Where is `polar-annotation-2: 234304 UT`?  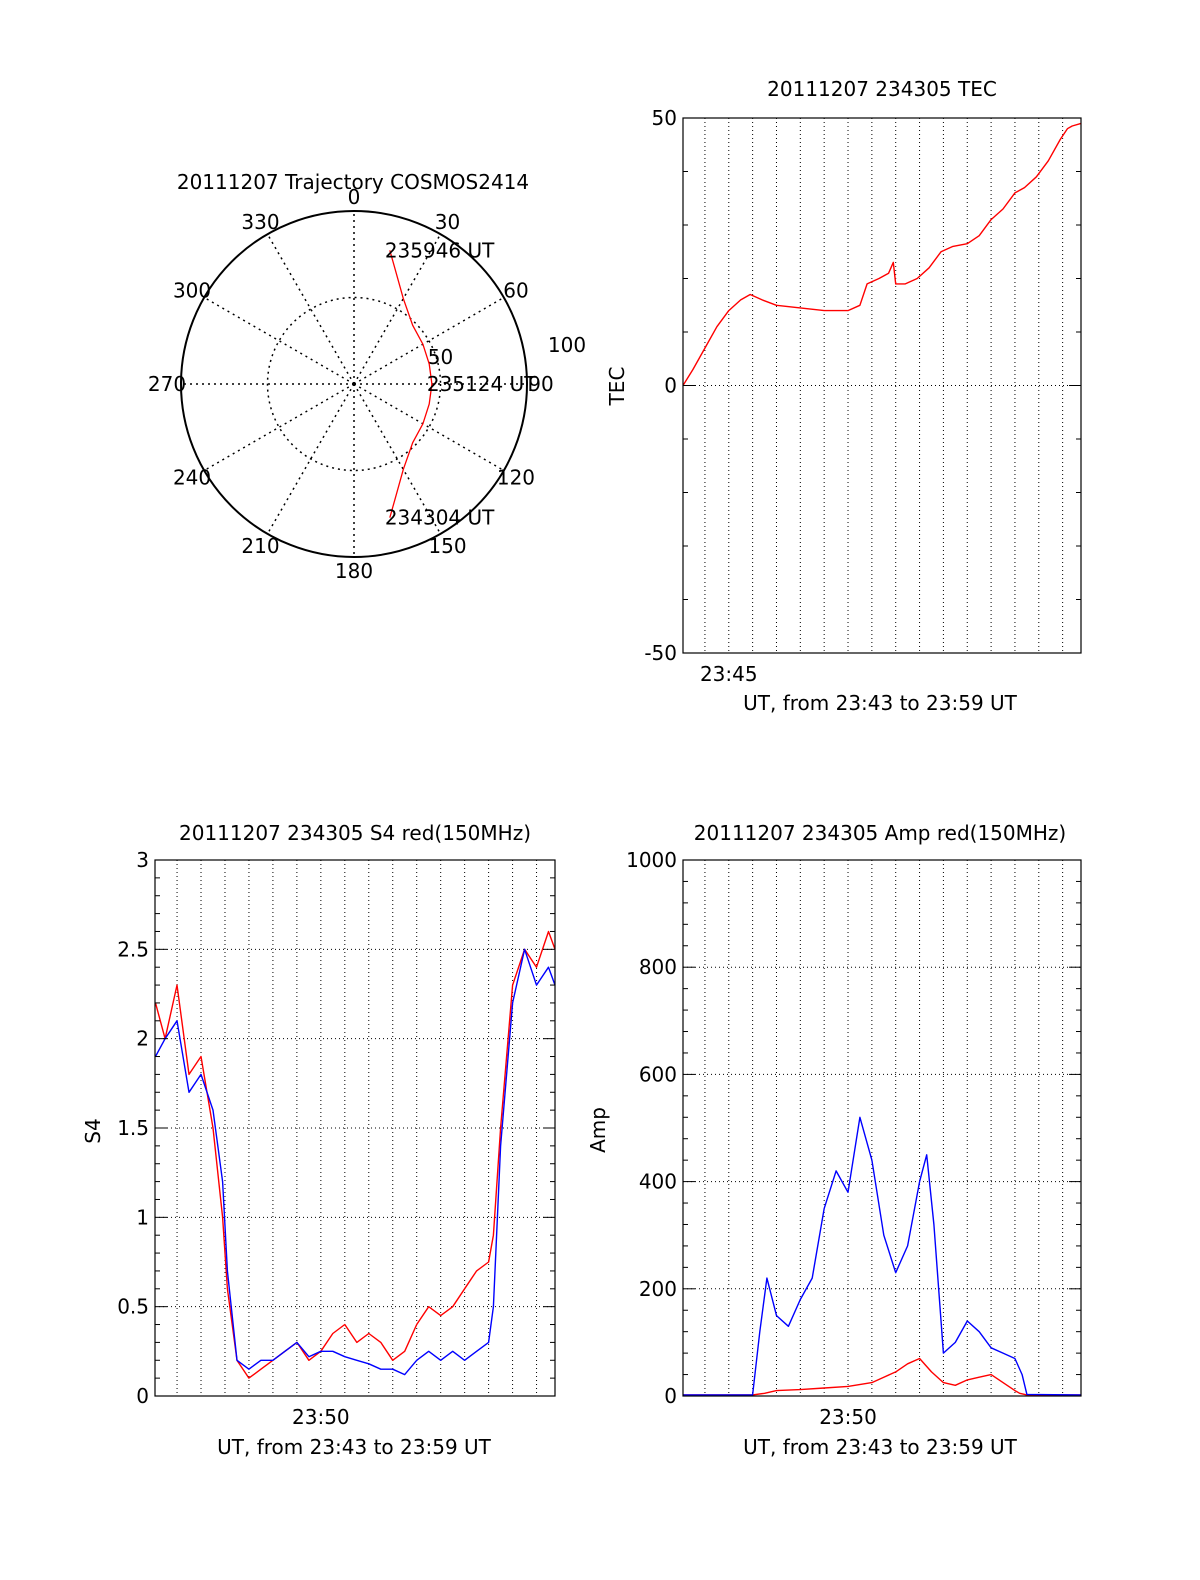 polar-annotation-2: 234304 UT is located at coordinates (440, 518).